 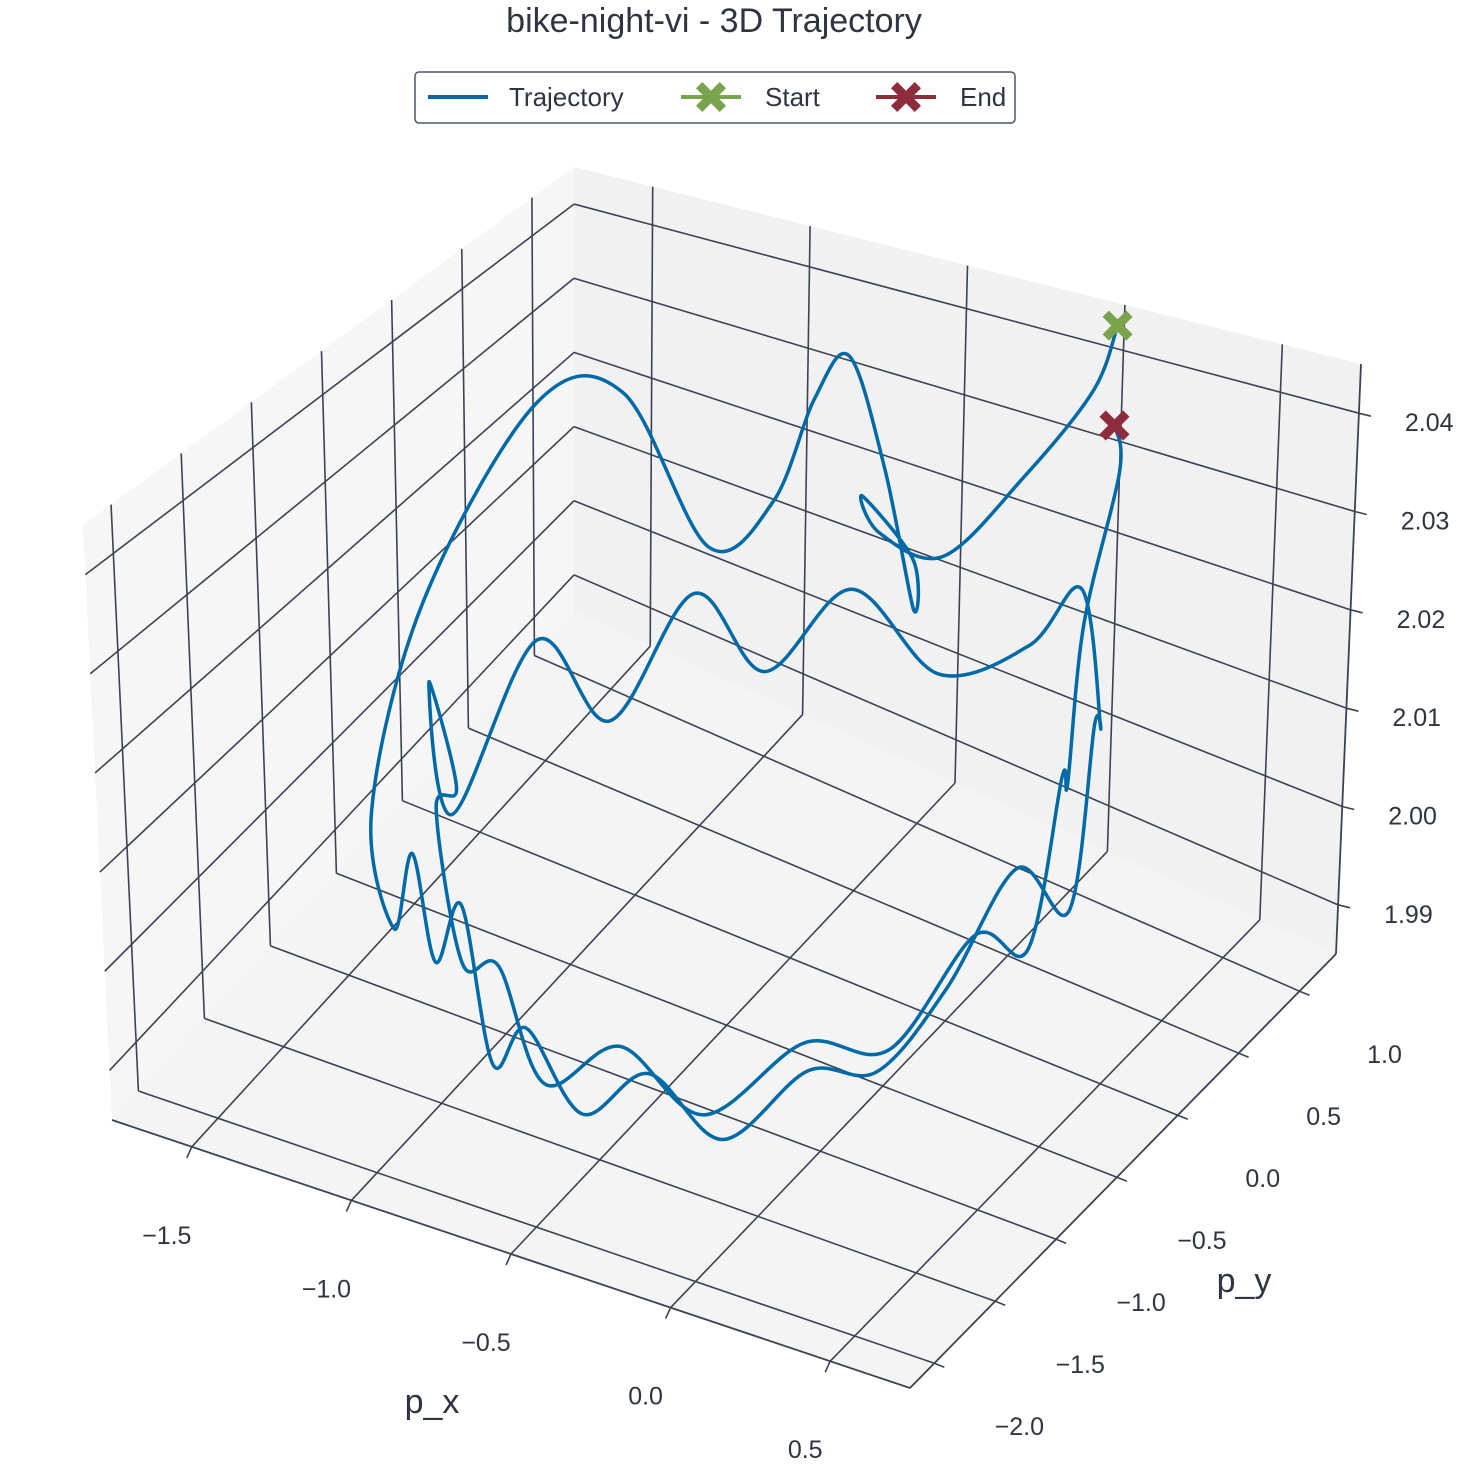 I want to click on legend-entry-trajectory: Trajectory, so click(x=526, y=97).